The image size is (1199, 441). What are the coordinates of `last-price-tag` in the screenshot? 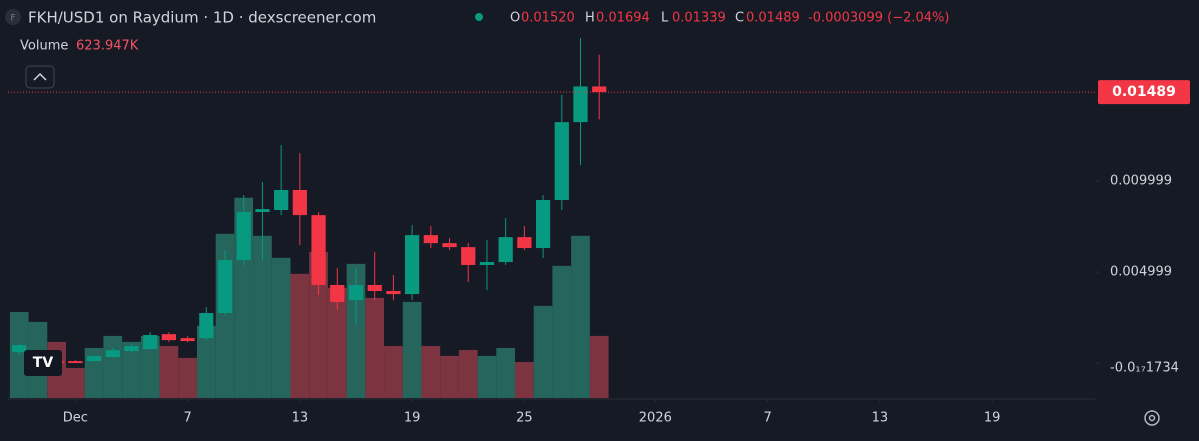 It's located at (1144, 92).